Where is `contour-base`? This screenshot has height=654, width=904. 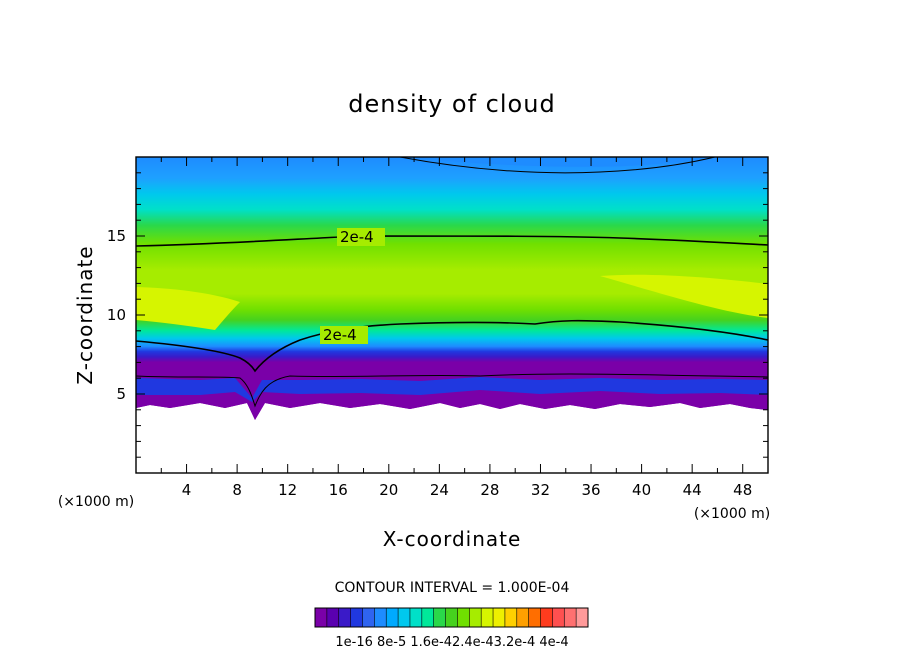
contour-base is located at coordinates (452, 390).